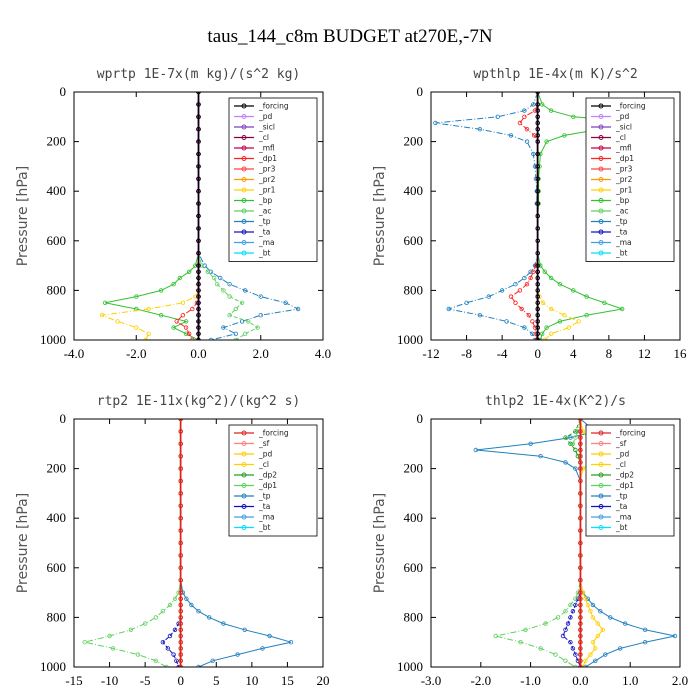  I want to click on plot-area, so click(542, 216).